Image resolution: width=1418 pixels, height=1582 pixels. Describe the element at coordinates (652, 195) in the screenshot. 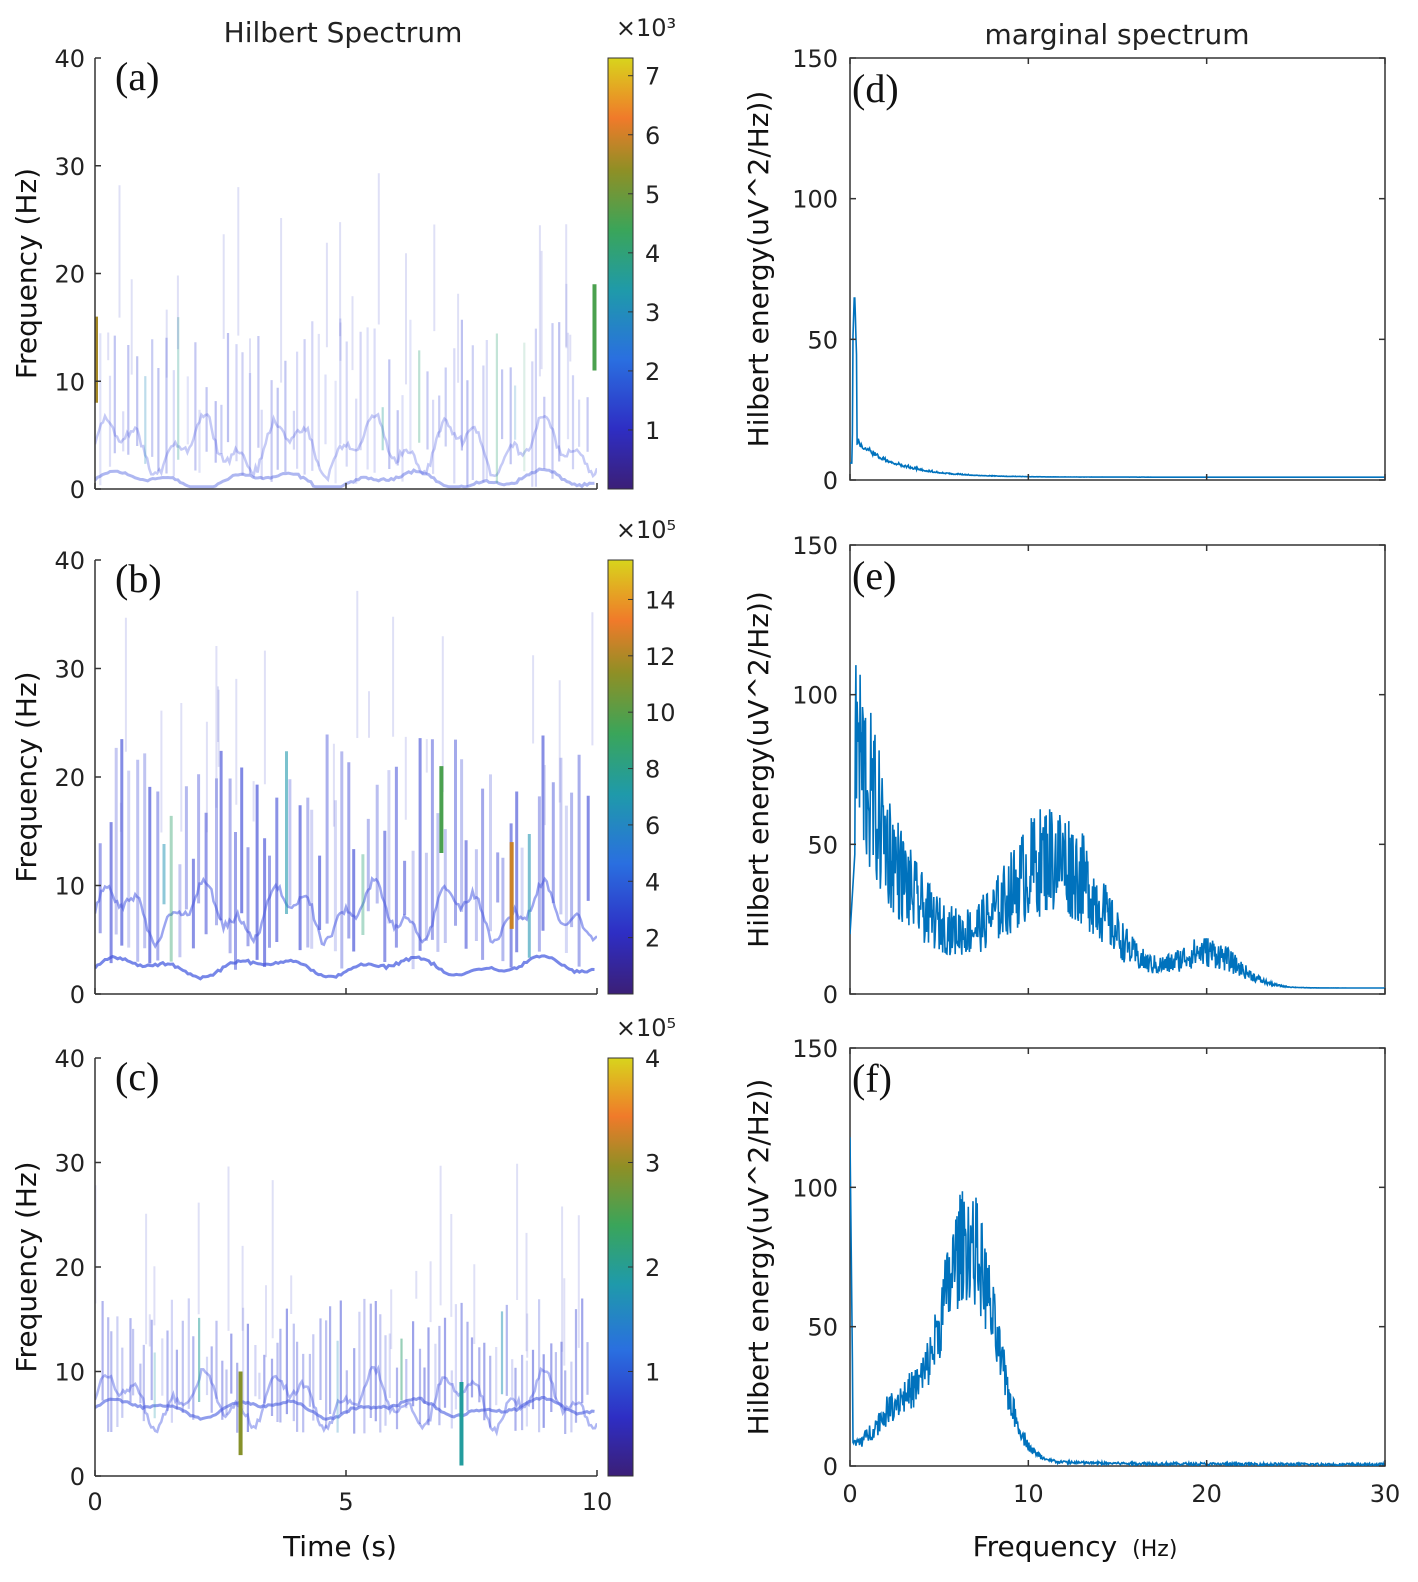

I see `colorbar-tick-label: 5` at that location.